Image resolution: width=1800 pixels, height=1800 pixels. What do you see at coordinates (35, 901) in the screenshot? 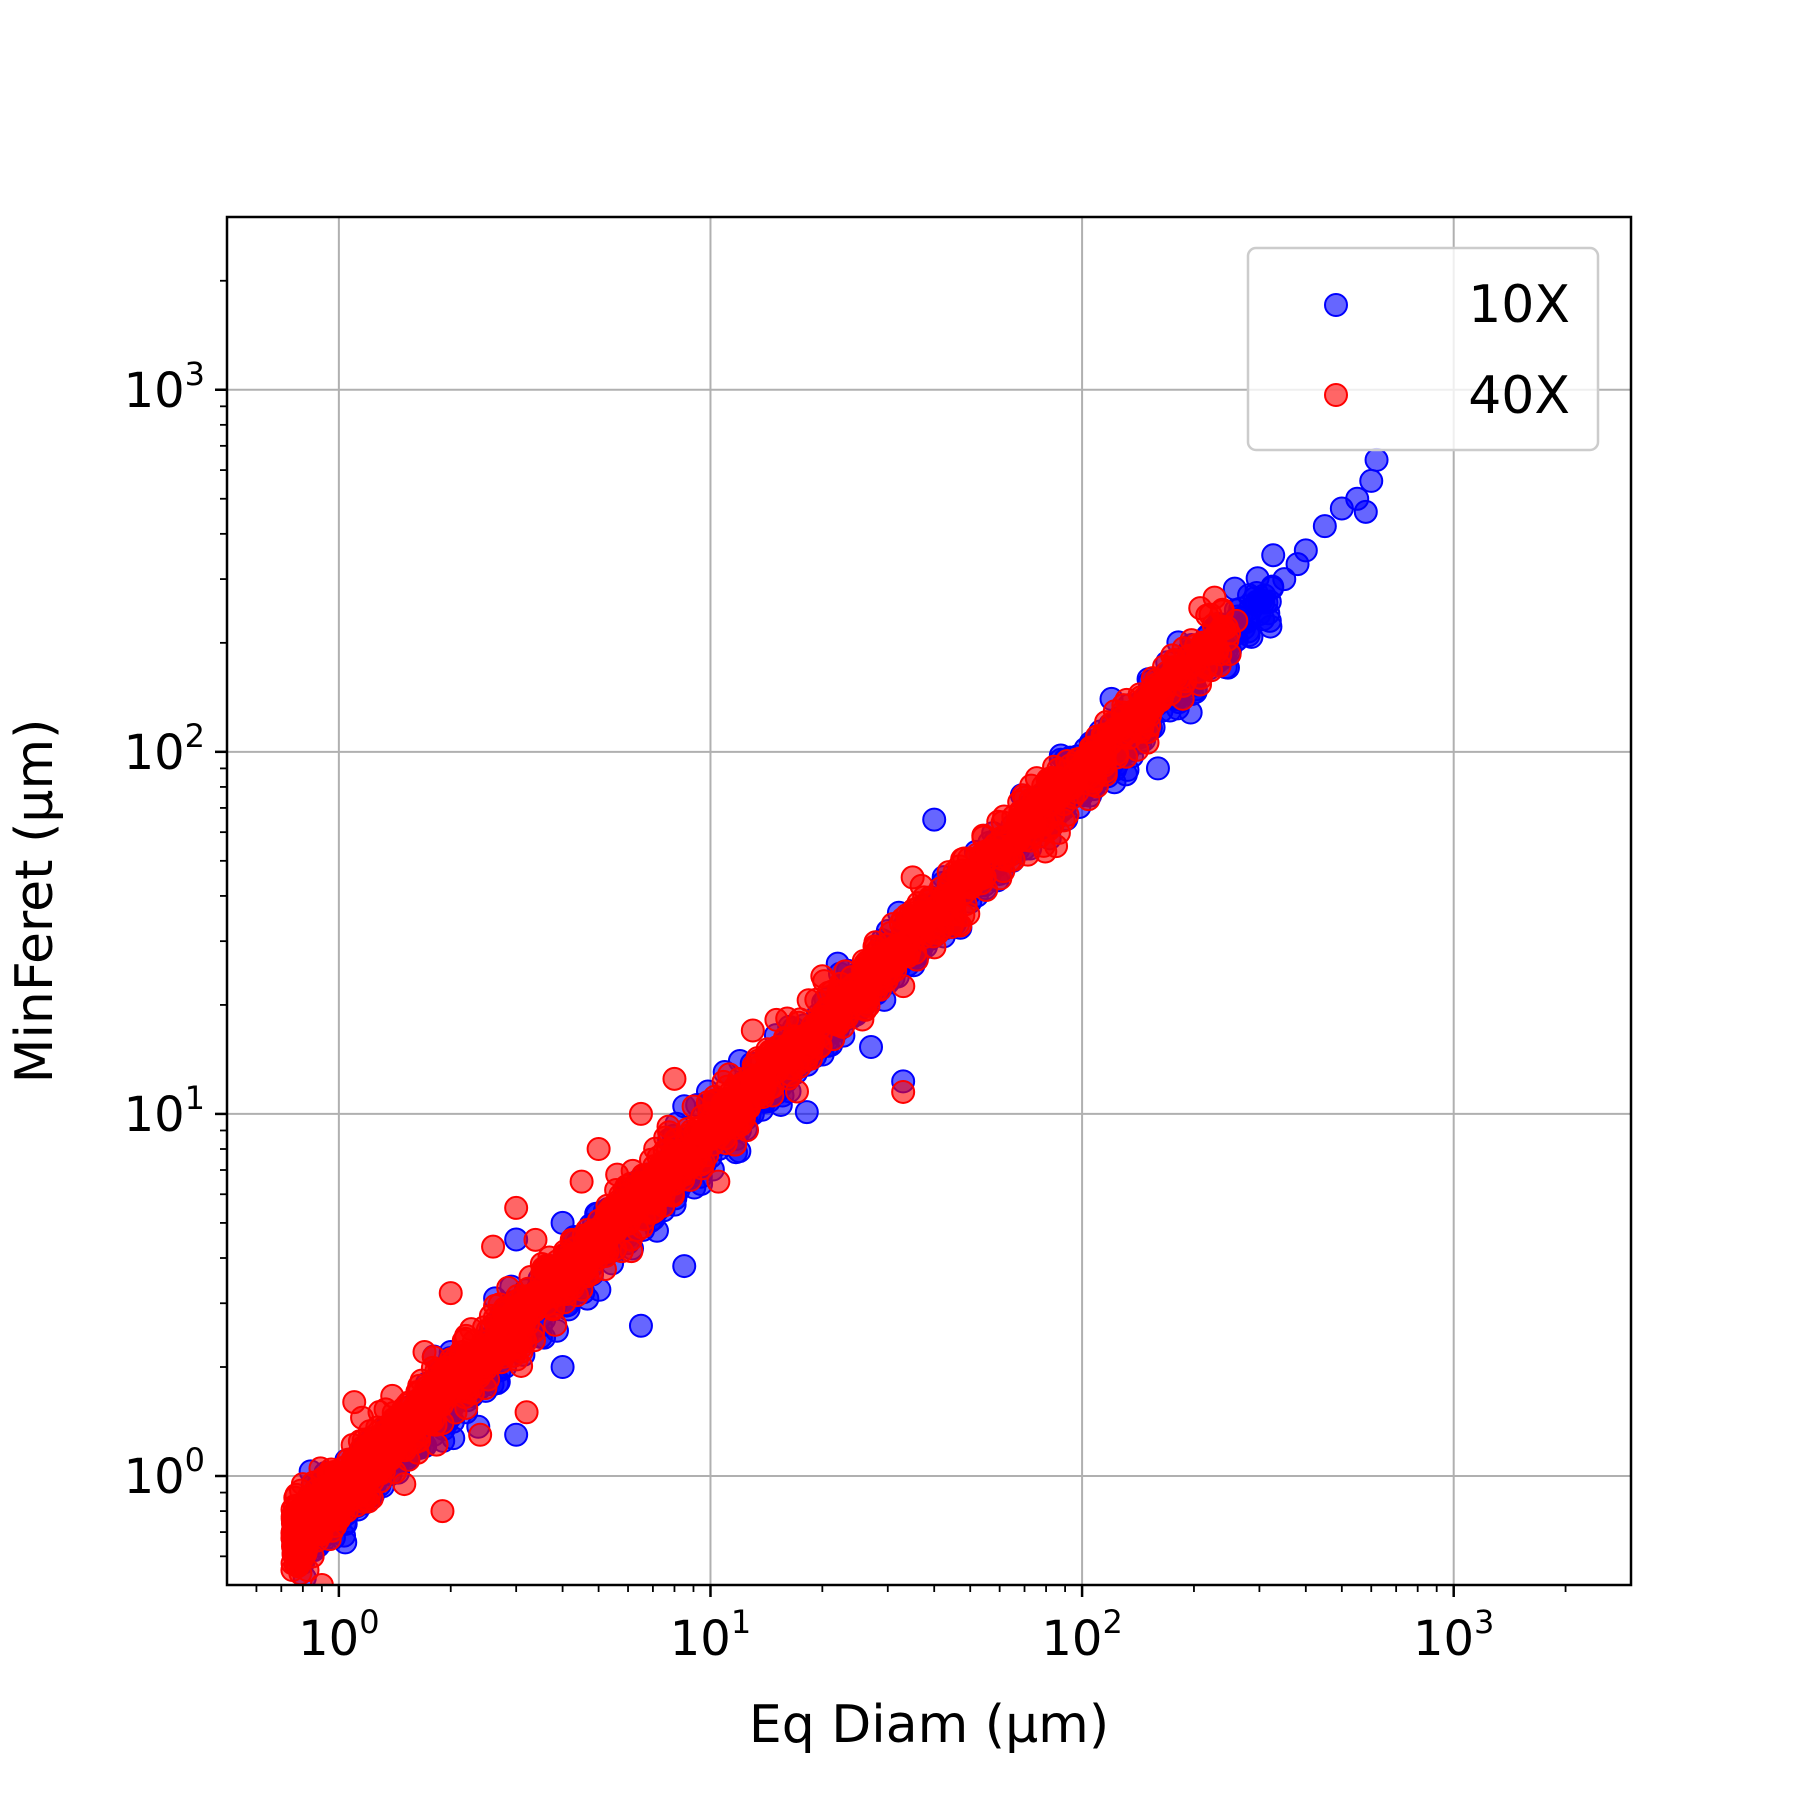
I see `y-axis-label: MinFeret (μm)` at bounding box center [35, 901].